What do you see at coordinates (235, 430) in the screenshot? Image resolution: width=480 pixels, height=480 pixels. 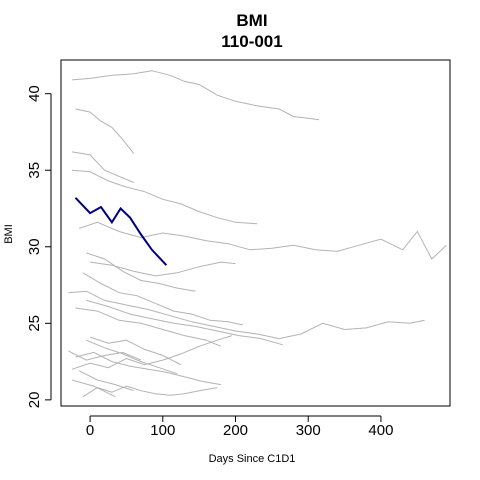 I see `x-tick-label: 200` at bounding box center [235, 430].